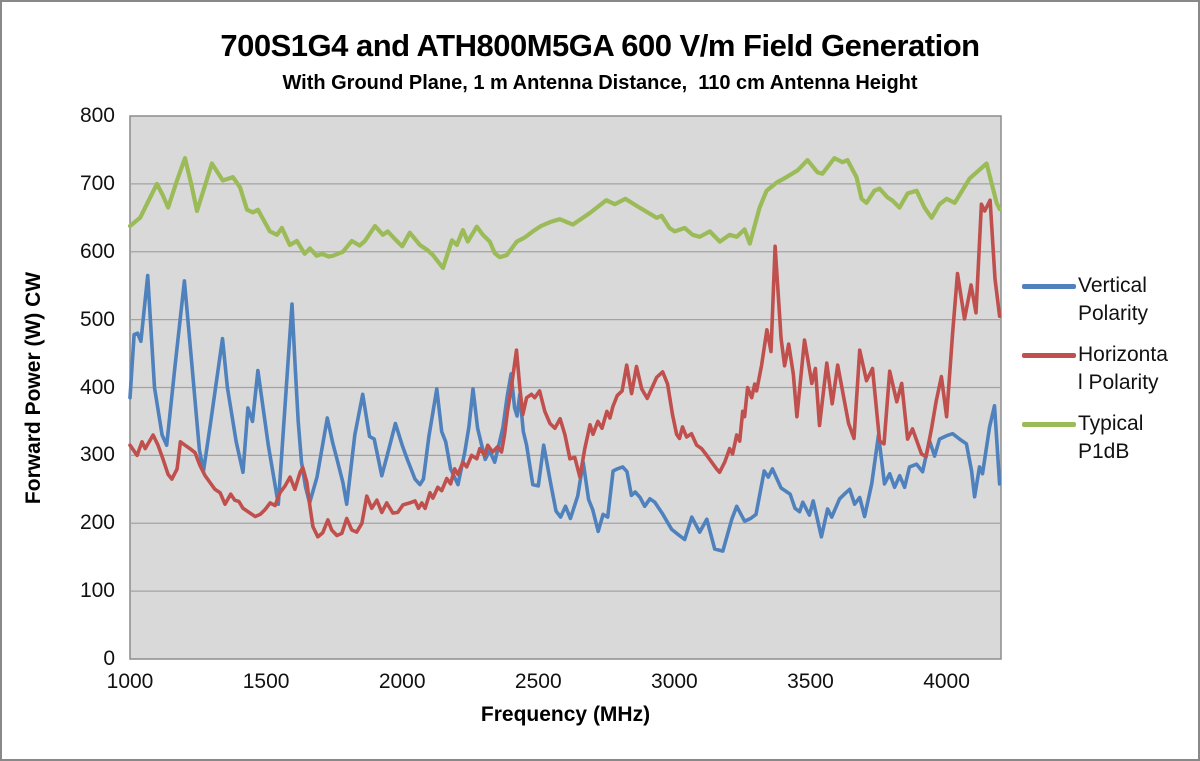  Describe the element at coordinates (565, 714) in the screenshot. I see `x-axis-title: Frequency (MHz)` at that location.